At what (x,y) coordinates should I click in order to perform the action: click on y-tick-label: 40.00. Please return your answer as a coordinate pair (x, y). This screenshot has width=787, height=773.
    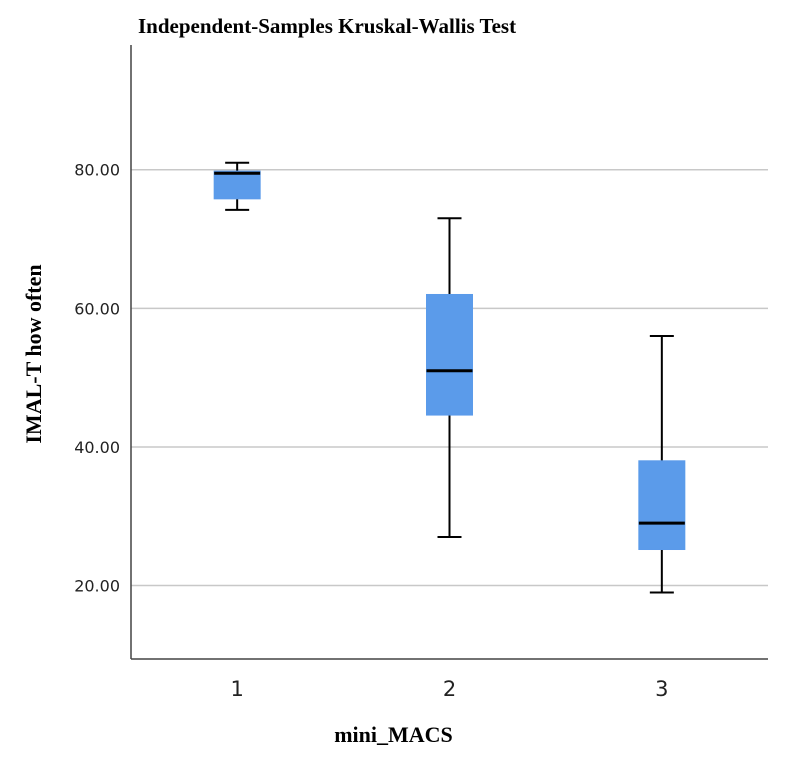
    Looking at the image, I should click on (97, 447).